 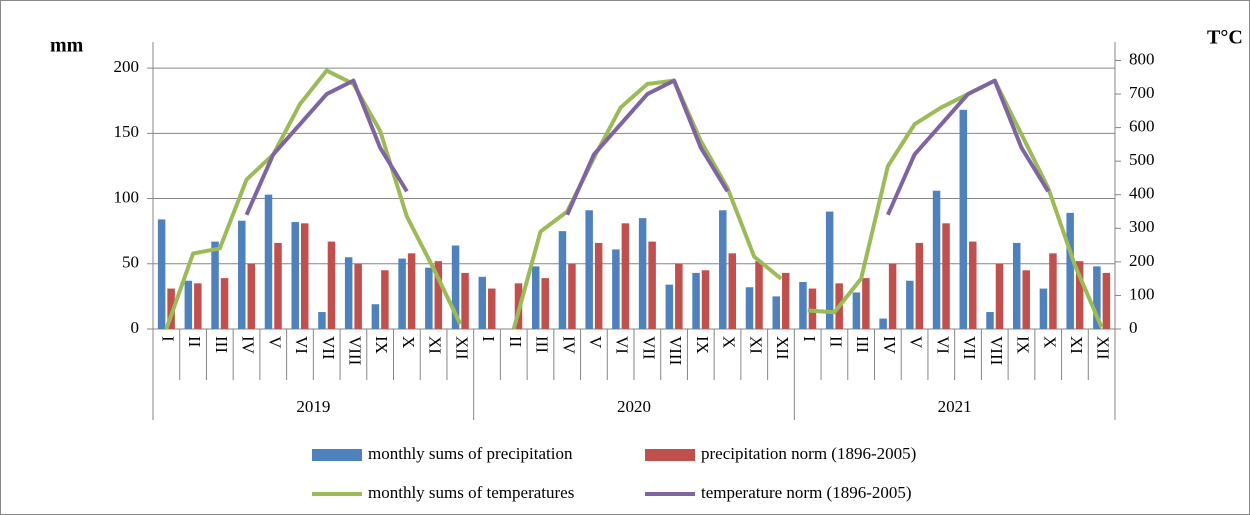 What do you see at coordinates (130, 262) in the screenshot?
I see `y-tick-label: 50` at bounding box center [130, 262].